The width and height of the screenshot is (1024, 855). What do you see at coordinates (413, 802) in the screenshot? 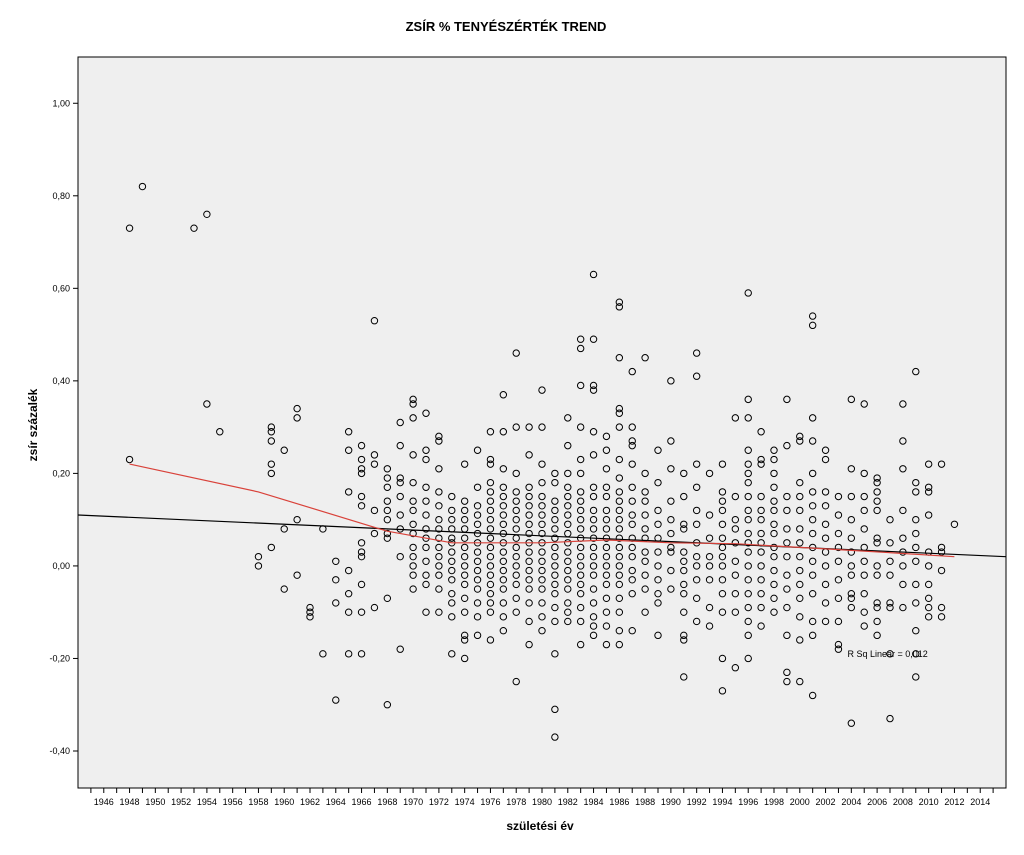
I see `x-tick-label: 1970` at bounding box center [413, 802].